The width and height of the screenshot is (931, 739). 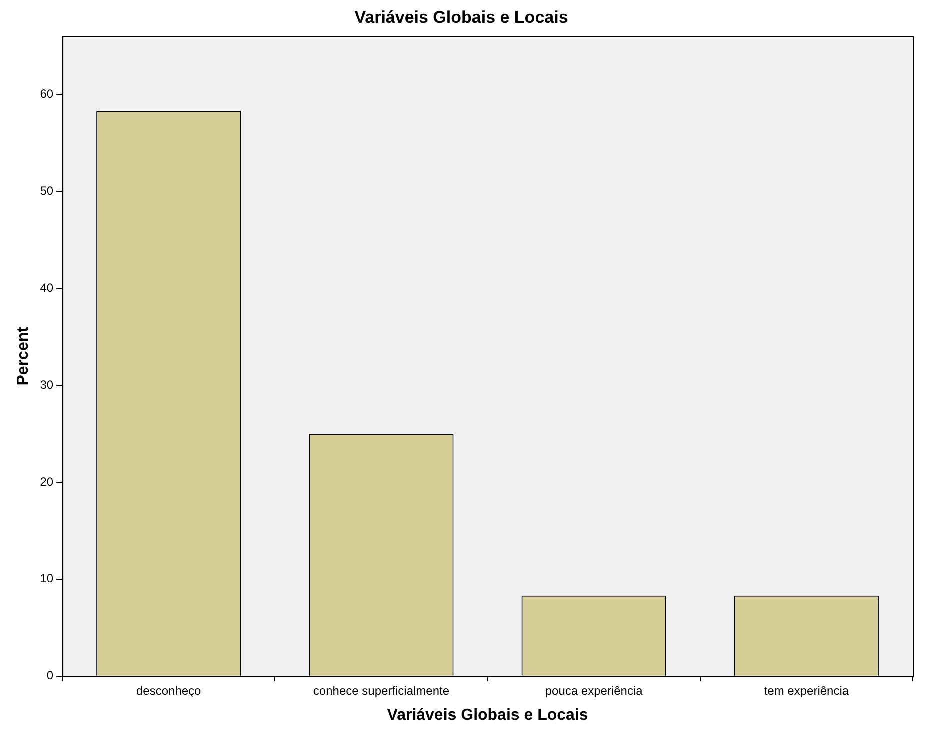 What do you see at coordinates (461, 17) in the screenshot?
I see `chart-title: Variáveis Globais e Locais` at bounding box center [461, 17].